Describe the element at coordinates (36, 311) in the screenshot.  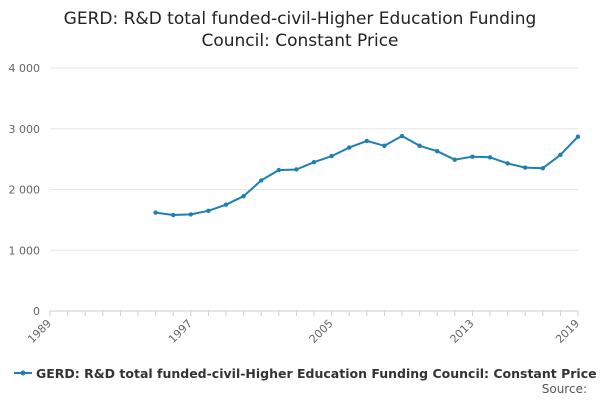
I see `y-tick-label: 0` at that location.